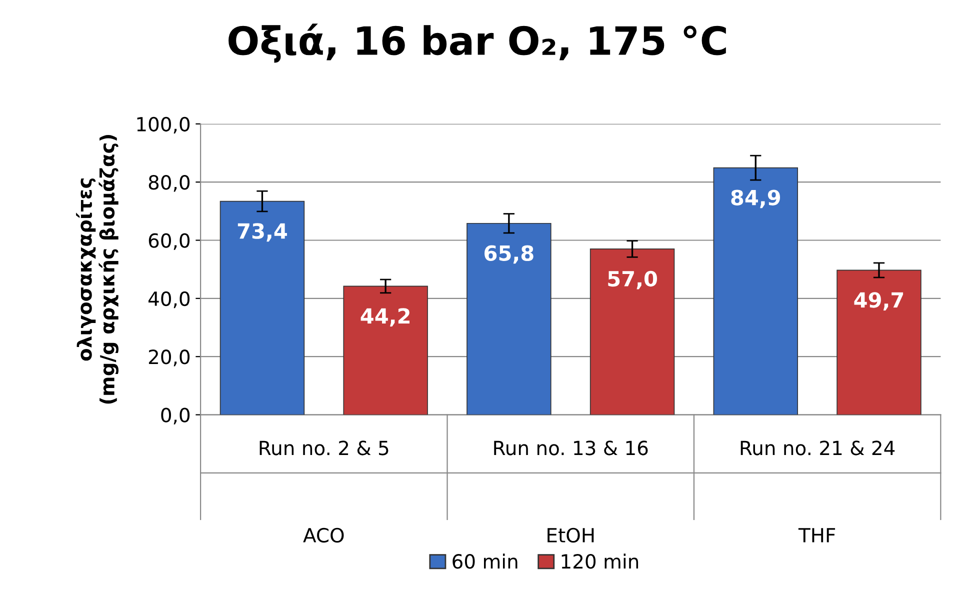 This screenshot has height=590, width=955. What do you see at coordinates (324, 491) in the screenshot?
I see `category-label: Run no. 2 & 5 ACO` at bounding box center [324, 491].